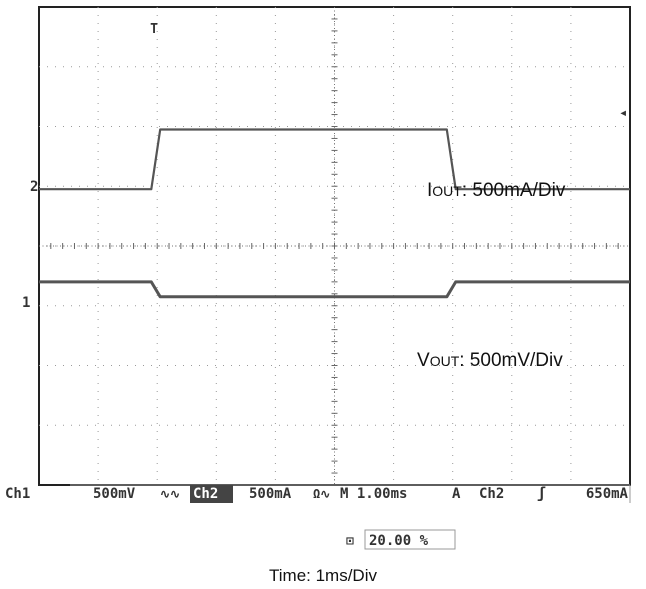  I want to click on ch1-trace, so click(334, 289).